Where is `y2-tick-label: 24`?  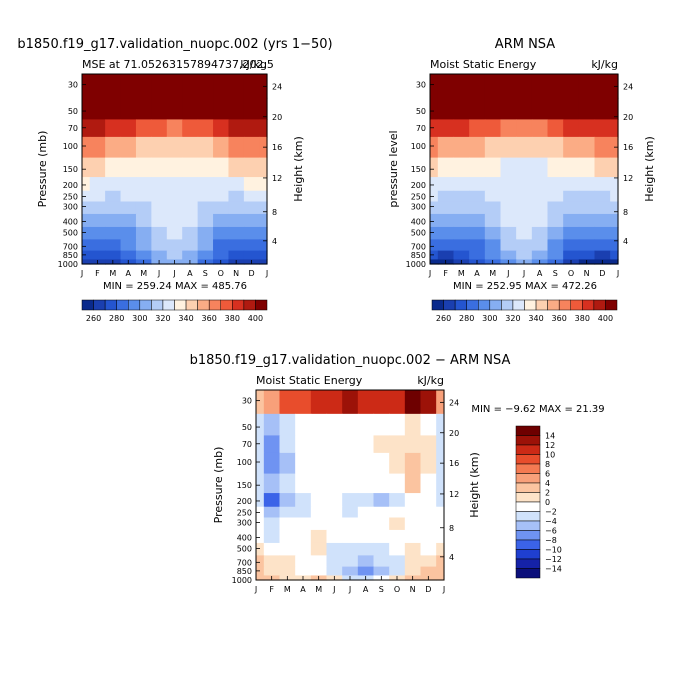 y2-tick-label: 24 is located at coordinates (628, 86).